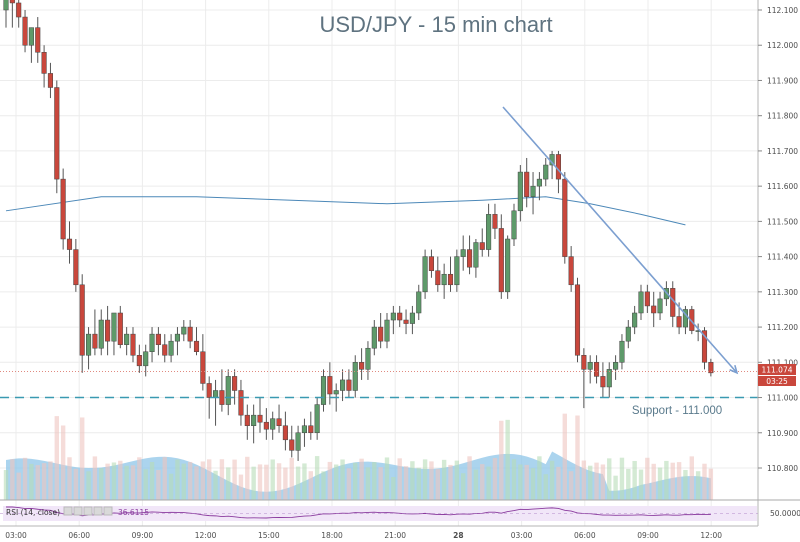 Image resolution: width=800 pixels, height=542 pixels. What do you see at coordinates (395, 535) in the screenshot?
I see `x-tick-label: 21:00` at bounding box center [395, 535].